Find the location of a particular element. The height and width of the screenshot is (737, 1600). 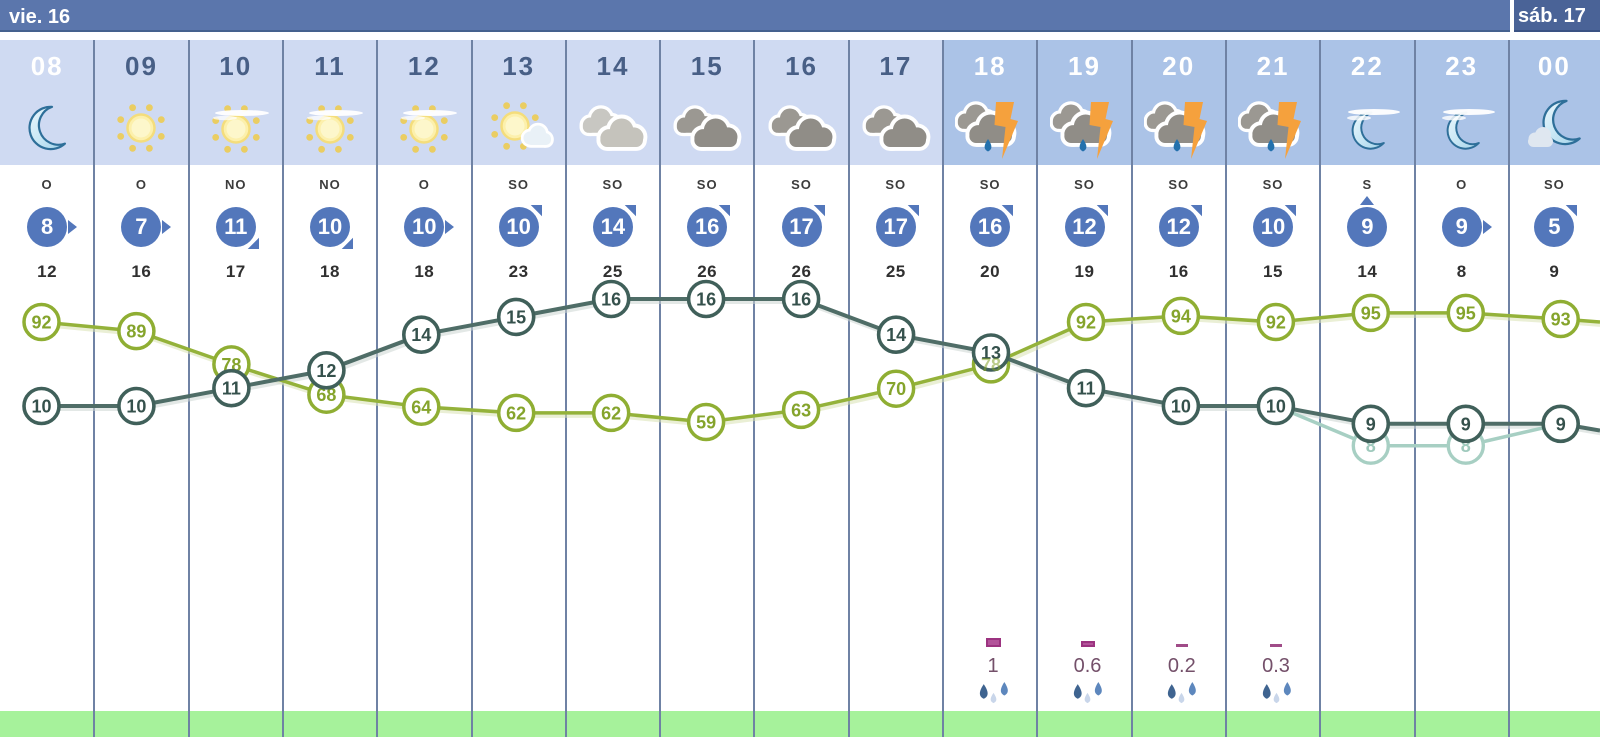

svg-text: 12 is located at coordinates (326, 371).